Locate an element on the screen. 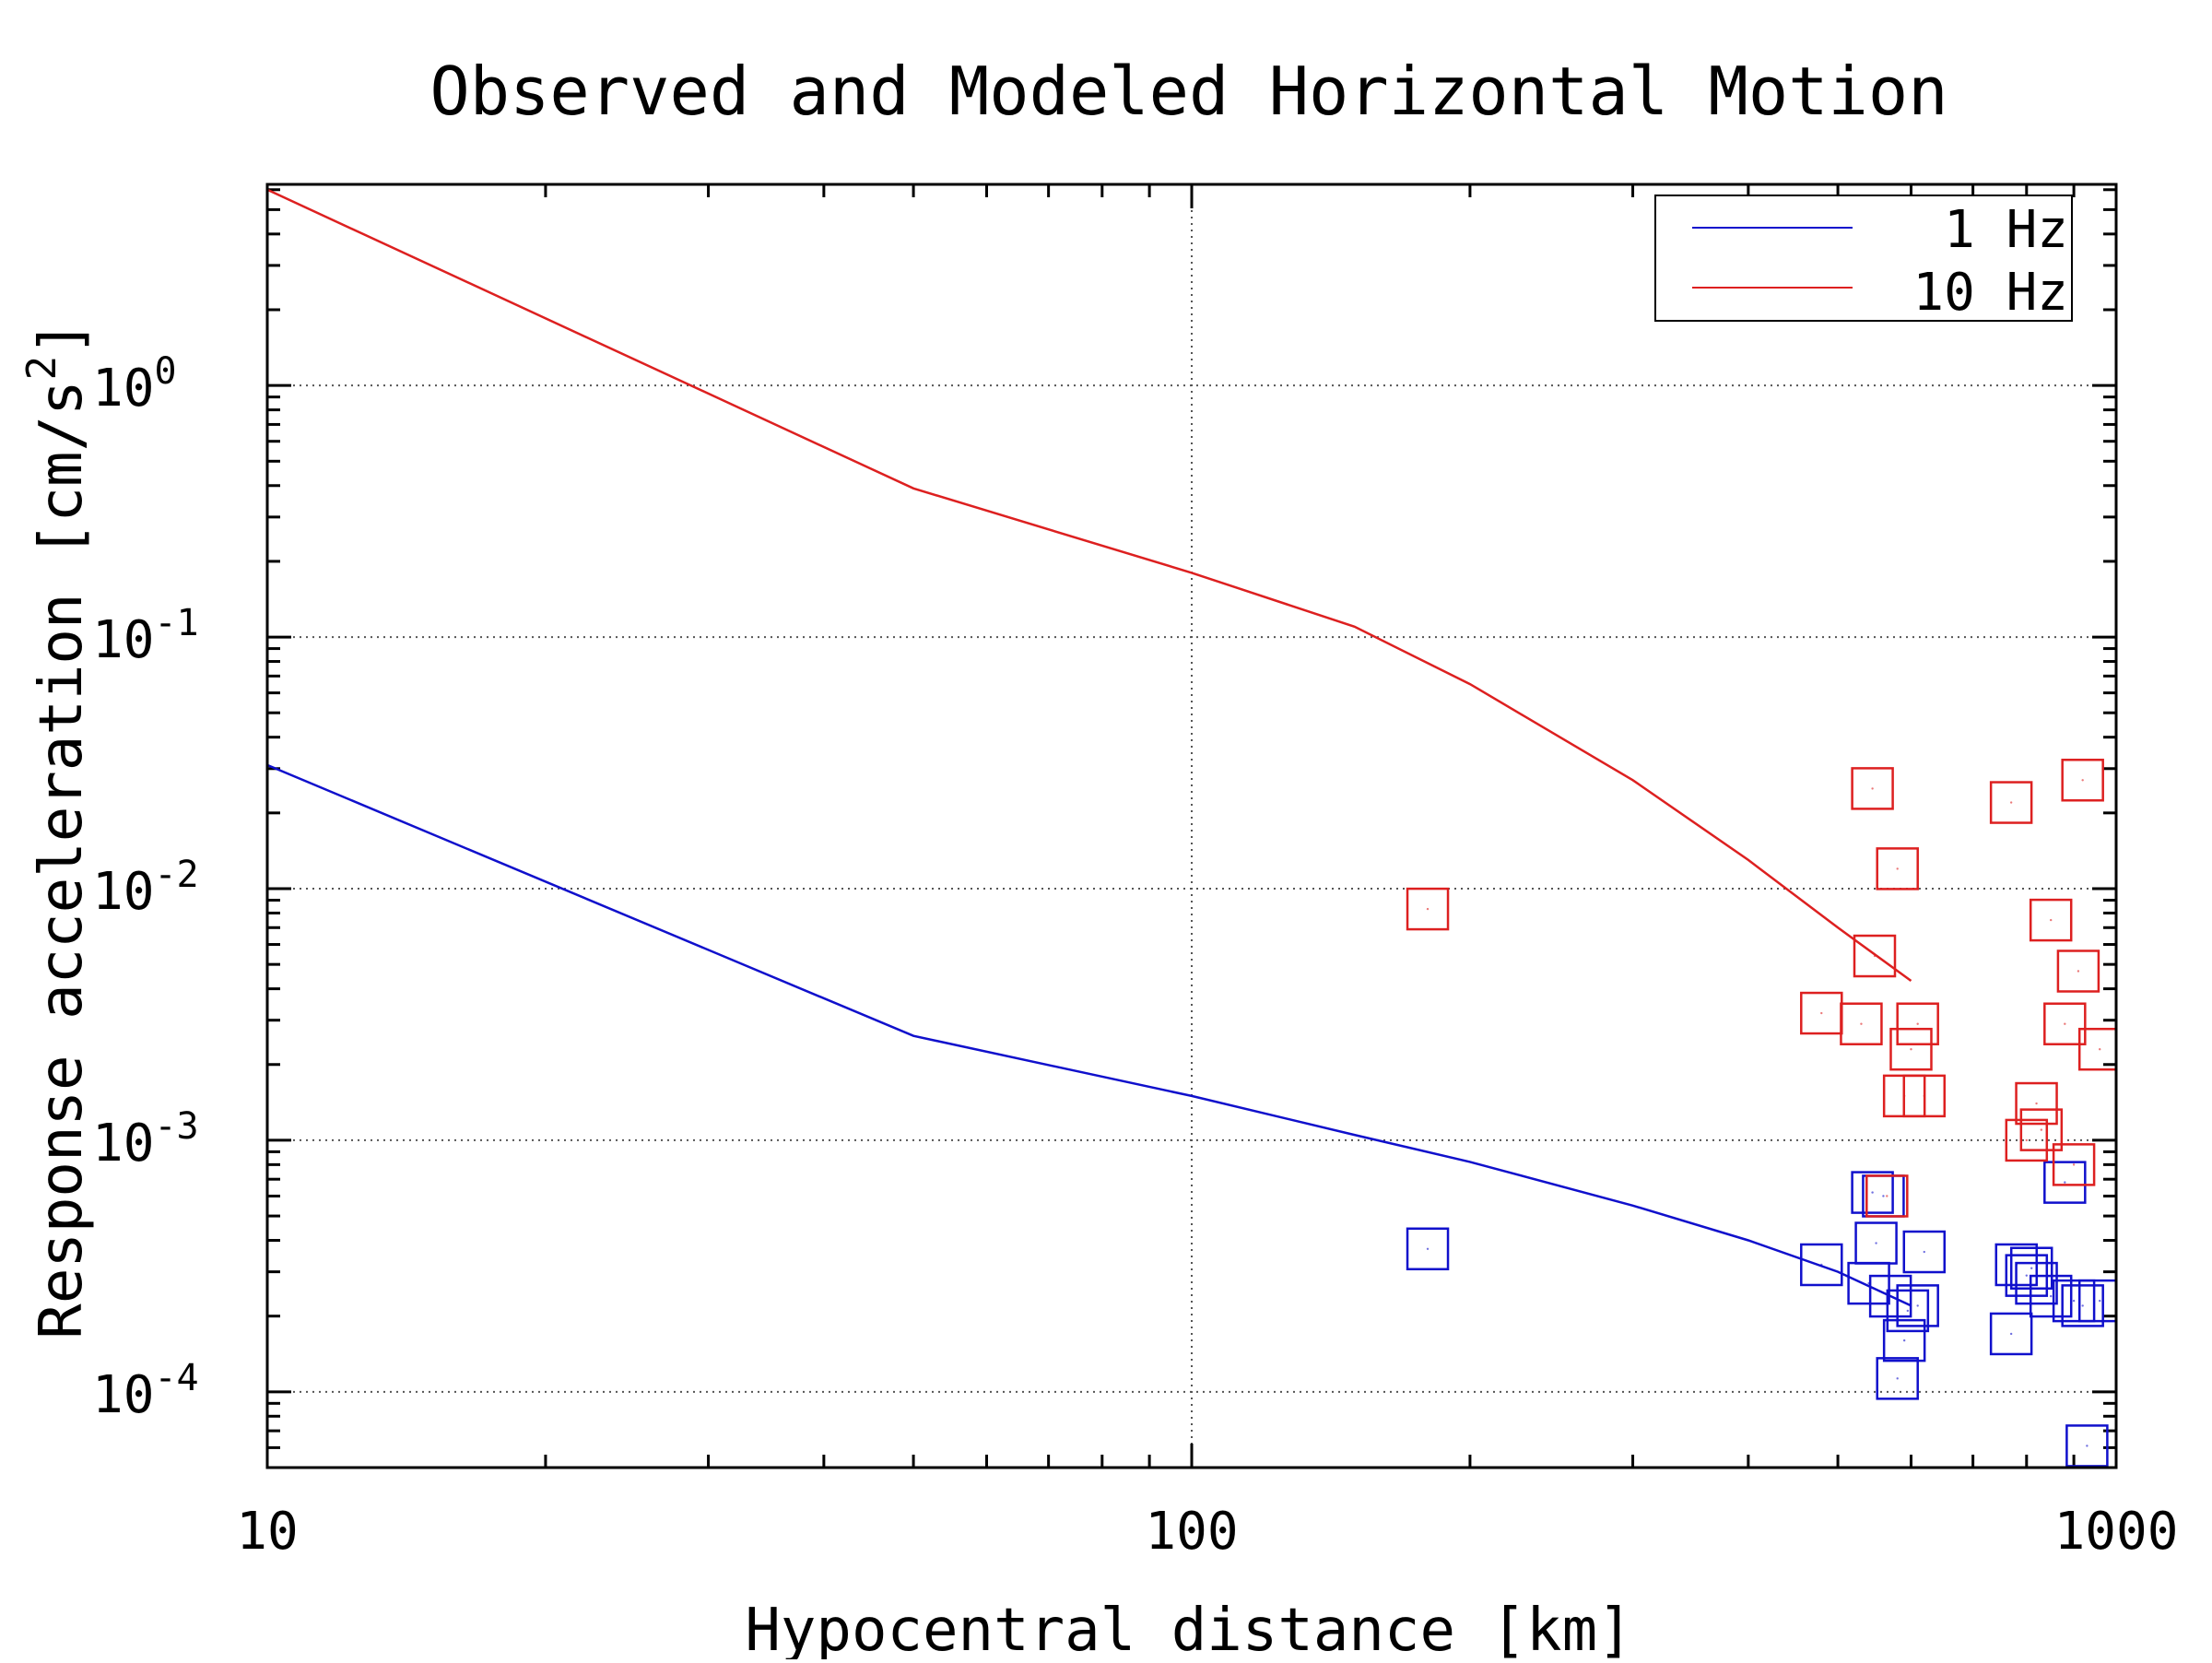  y-axis-label-main: Response acceleration [cm/s is located at coordinates (62, 859).